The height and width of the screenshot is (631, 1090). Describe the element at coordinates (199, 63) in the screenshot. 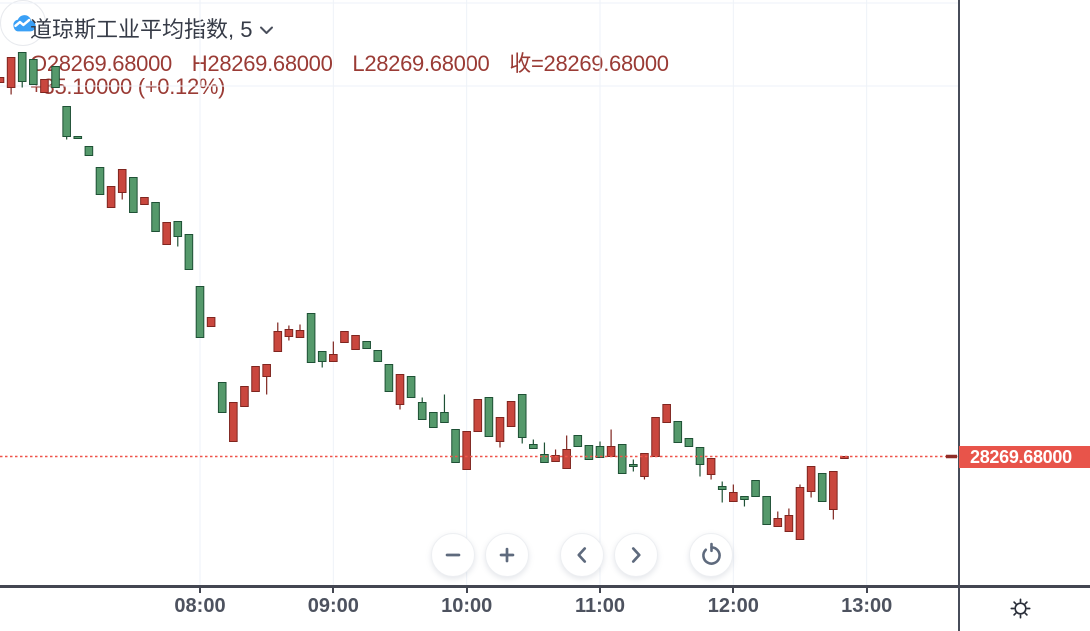

I see `ohlc-high-label: H` at that location.